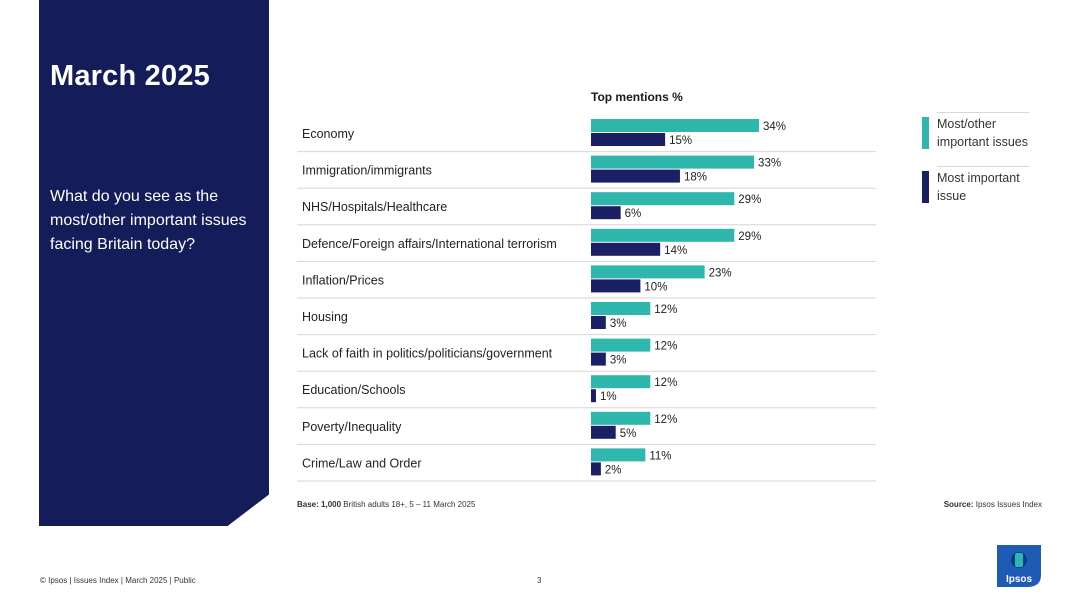  I want to click on value-label-most: 14%, so click(675, 251).